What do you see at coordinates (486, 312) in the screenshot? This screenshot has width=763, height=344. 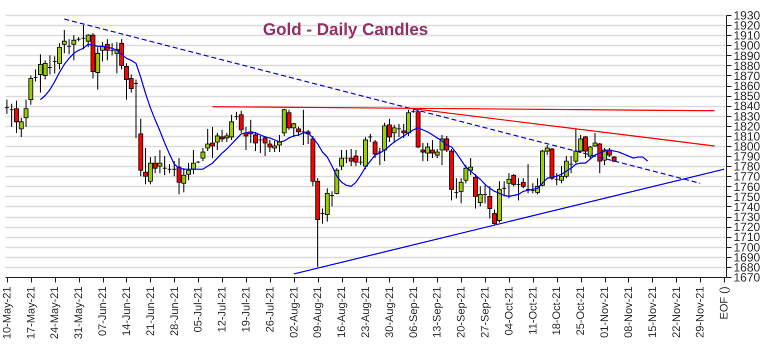 I see `x-tick-label: 27-Sep-21` at bounding box center [486, 312].